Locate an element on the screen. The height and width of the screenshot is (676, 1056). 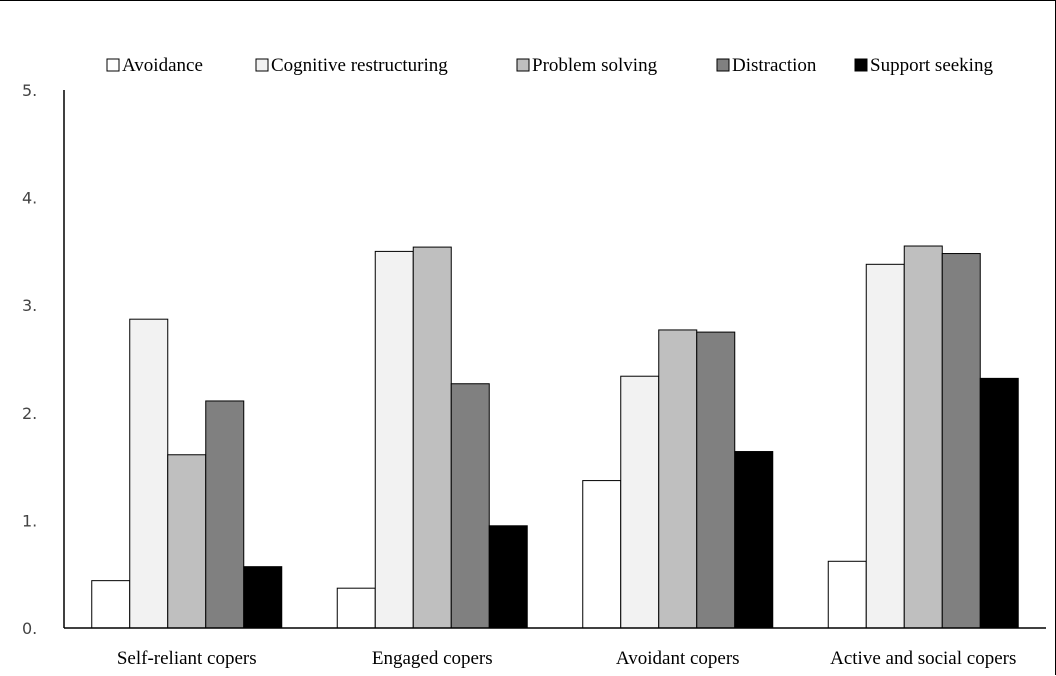
y-tick-label: 5. is located at coordinates (29, 90).